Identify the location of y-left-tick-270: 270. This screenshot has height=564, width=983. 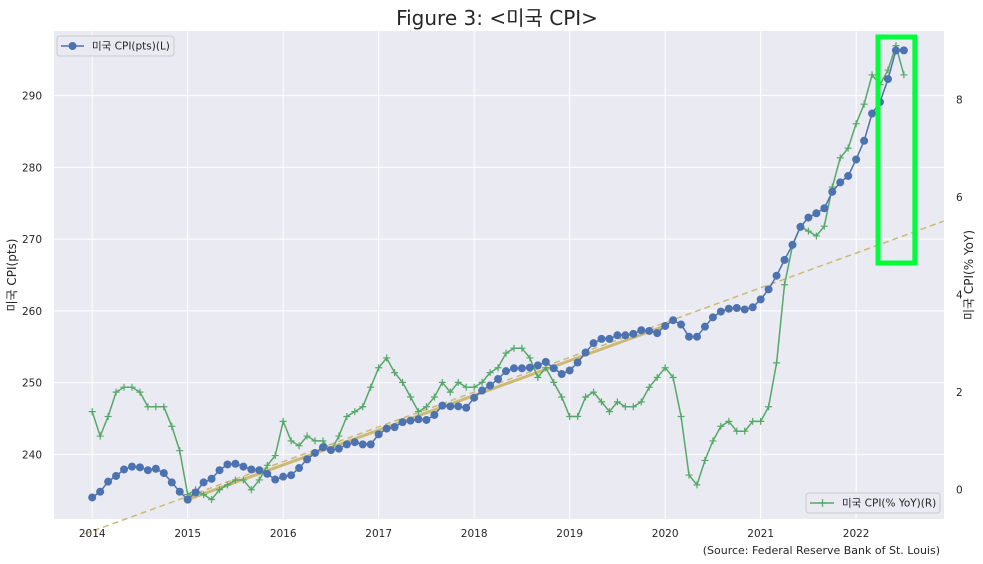
(32, 240).